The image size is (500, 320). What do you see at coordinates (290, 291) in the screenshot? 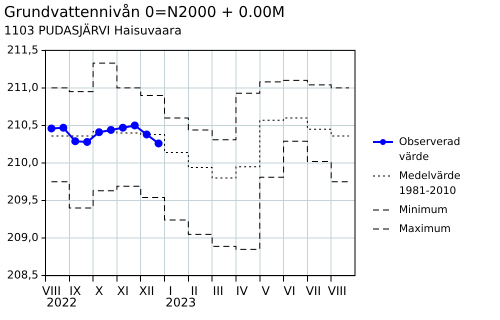
I see `x-tick-label: VI` at bounding box center [290, 291].